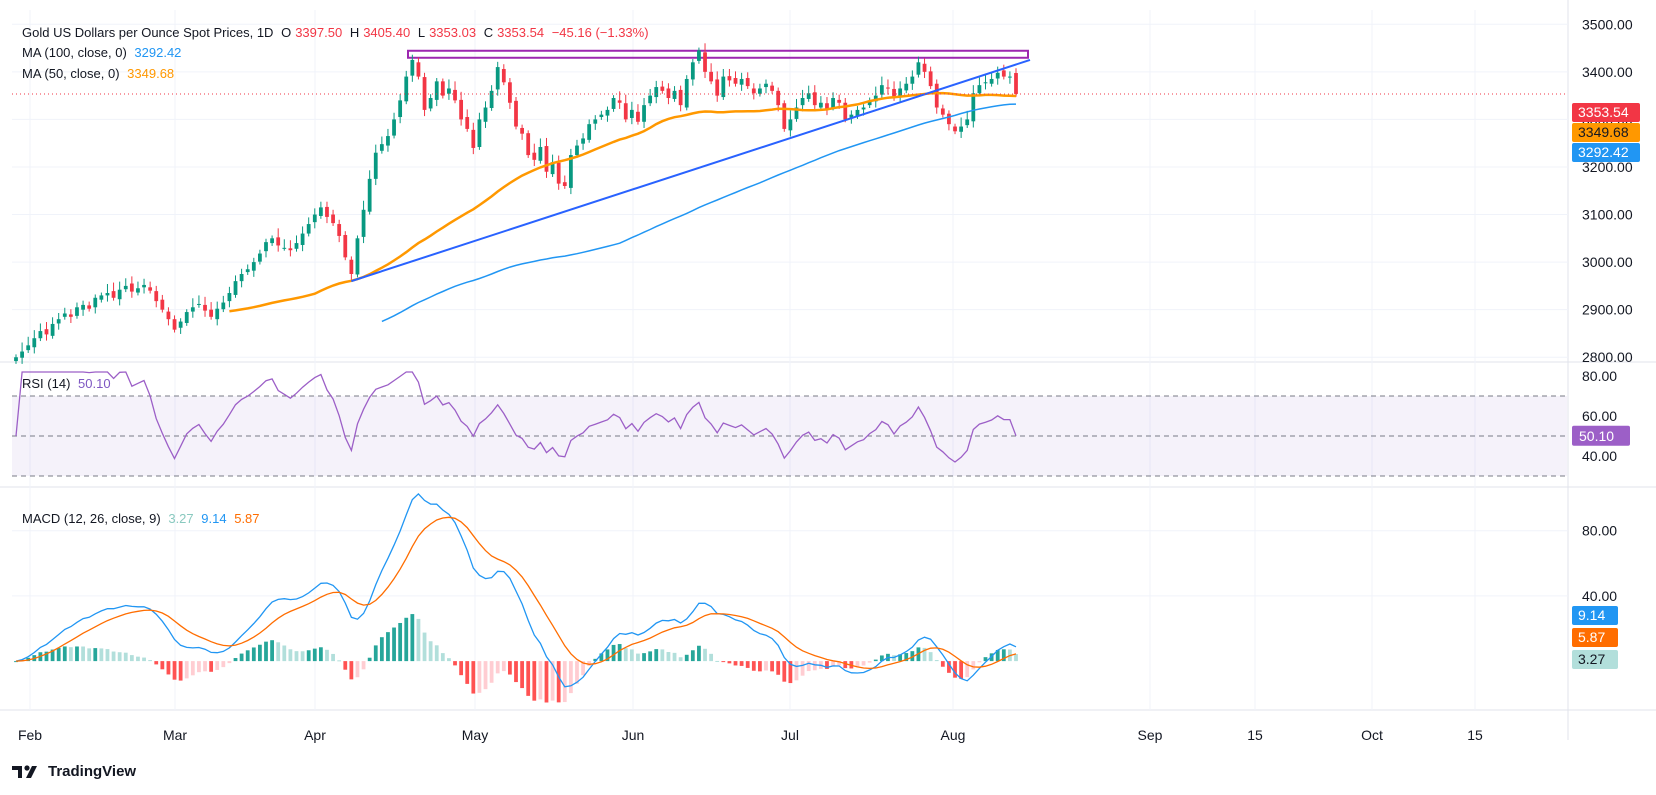 Image resolution: width=1656 pixels, height=795 pixels. I want to click on high-value: 3405.40, so click(387, 32).